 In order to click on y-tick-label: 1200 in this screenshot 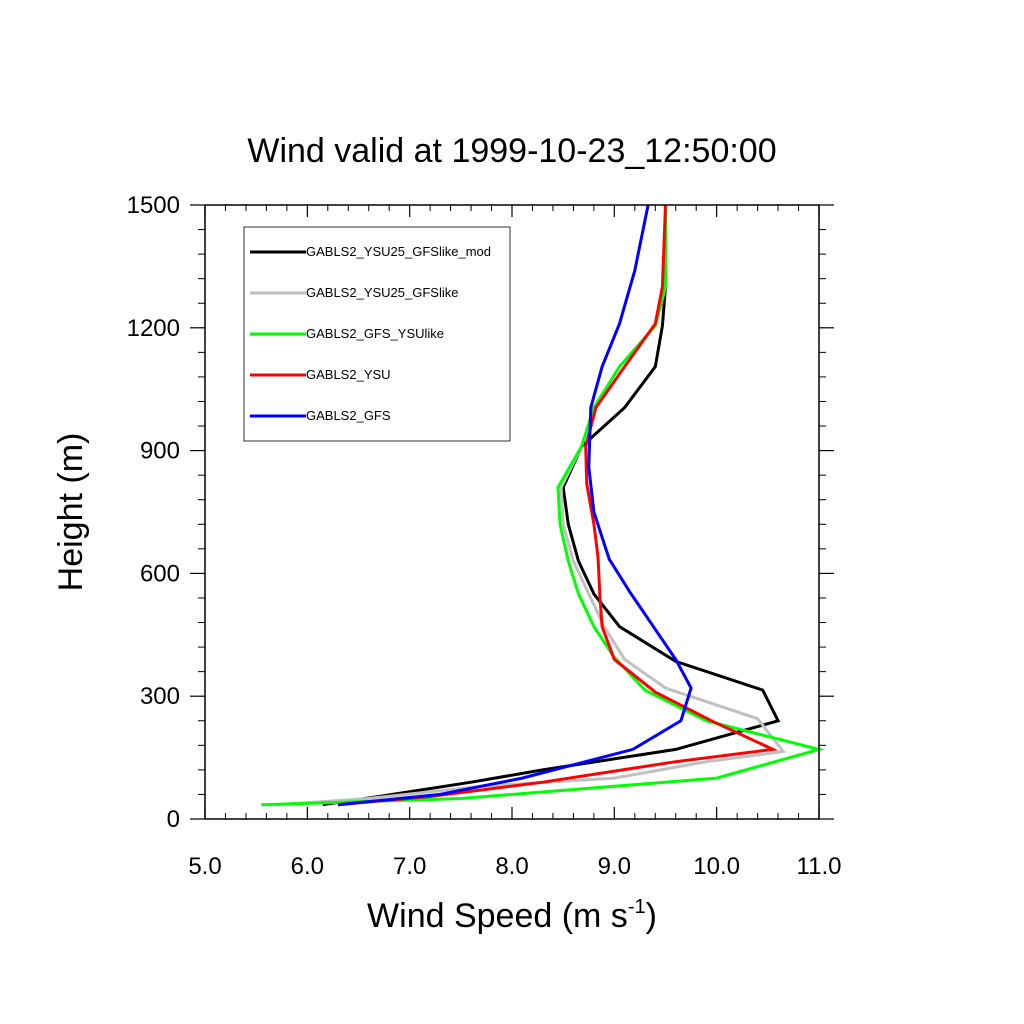, I will do `click(153, 328)`.